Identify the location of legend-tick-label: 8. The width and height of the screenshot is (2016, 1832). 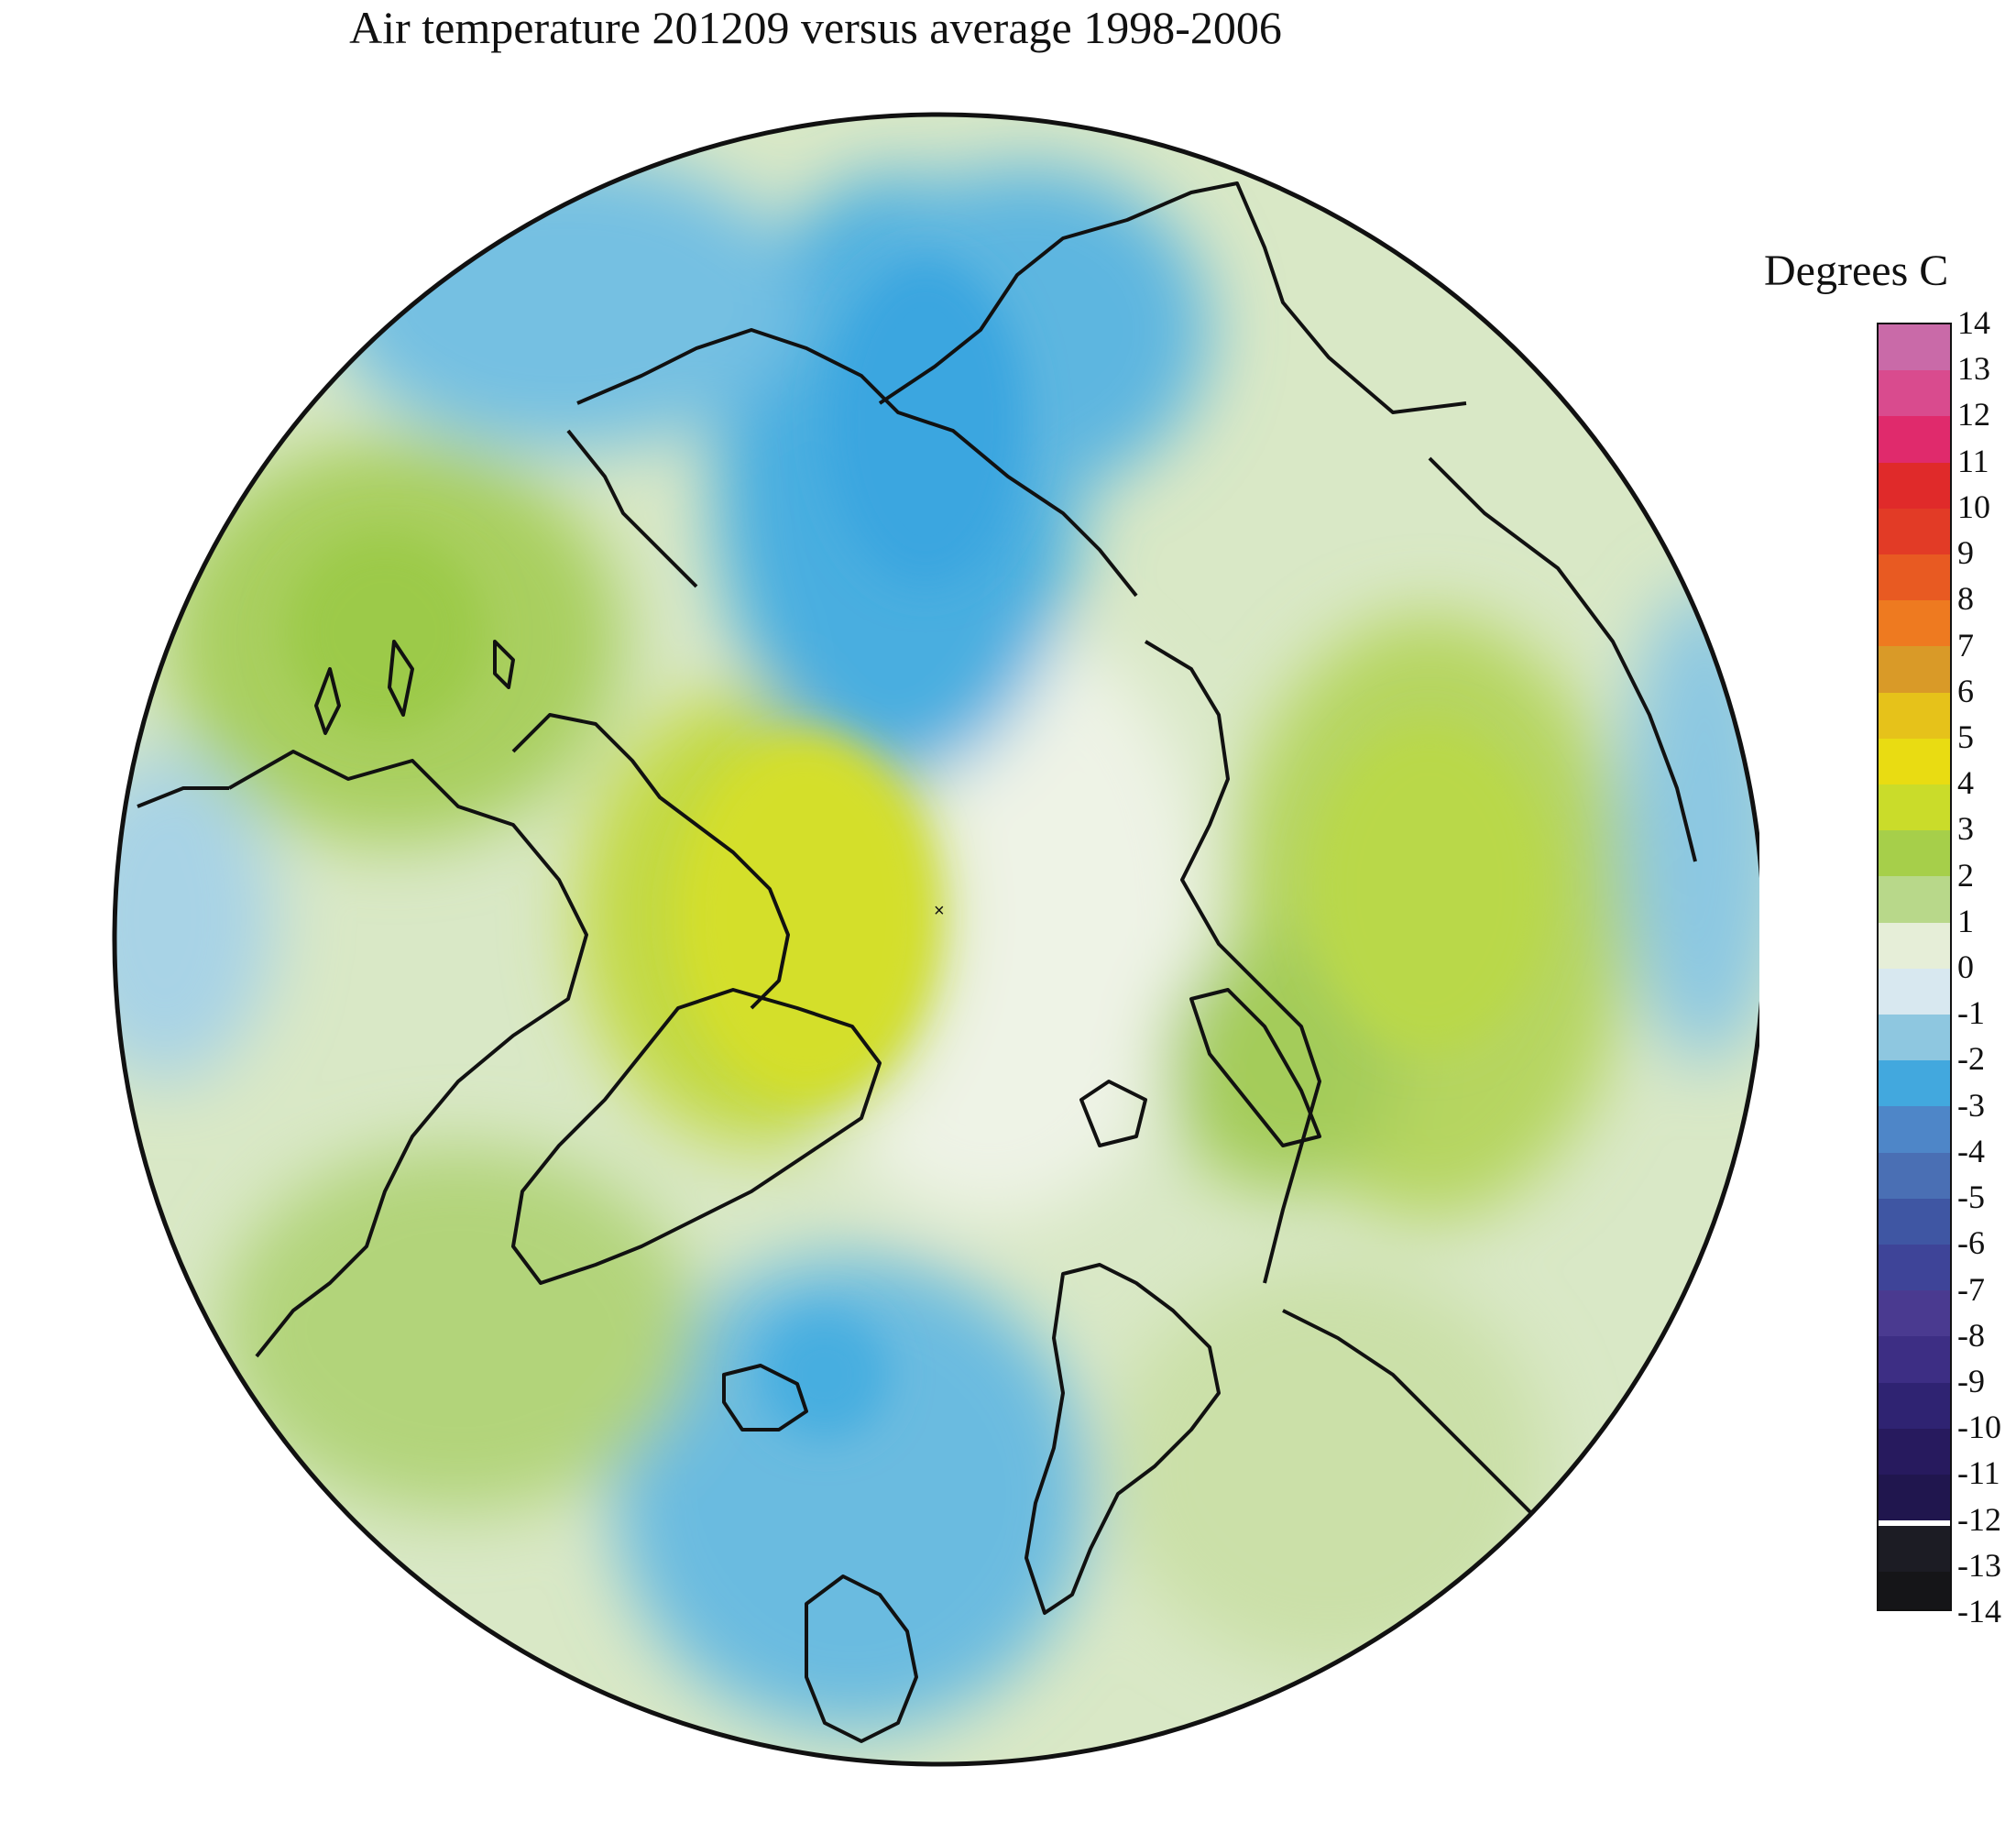
(1965, 599).